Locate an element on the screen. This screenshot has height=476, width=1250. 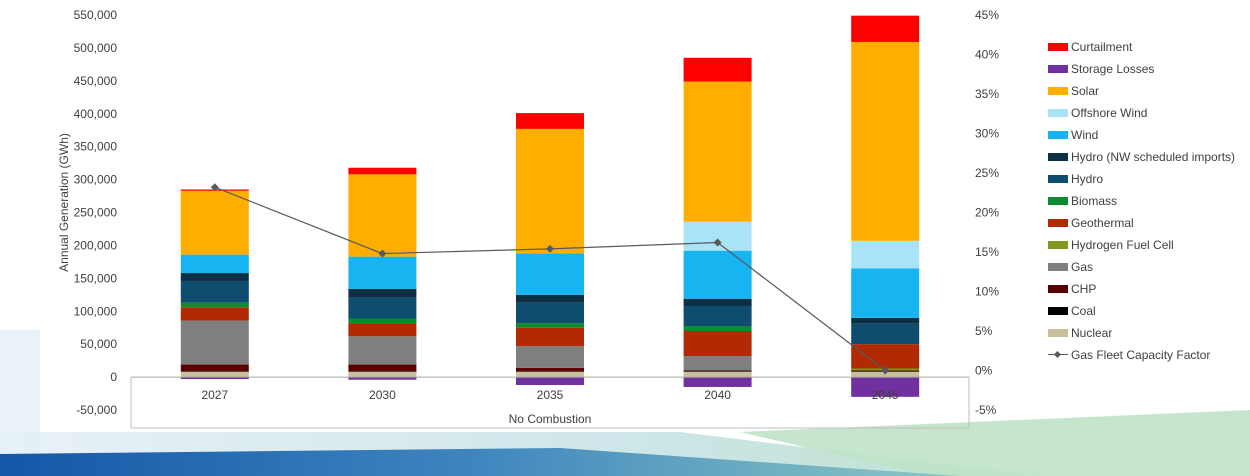
bar-coal-2027 is located at coordinates (214, 371).